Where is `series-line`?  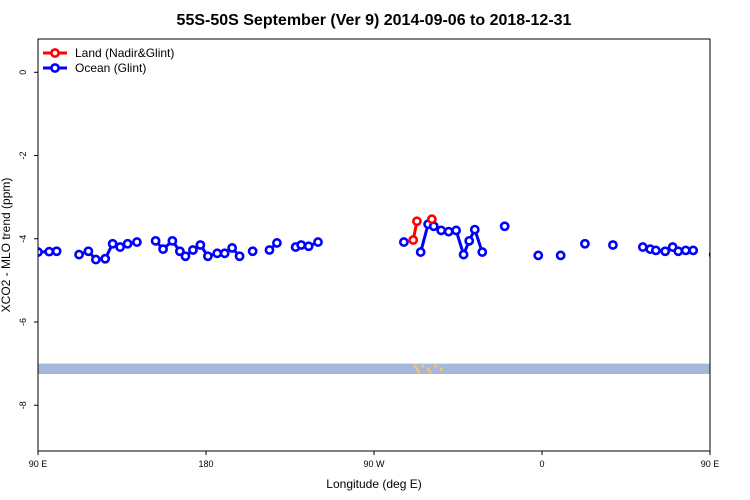
series-line is located at coordinates (732, 250).